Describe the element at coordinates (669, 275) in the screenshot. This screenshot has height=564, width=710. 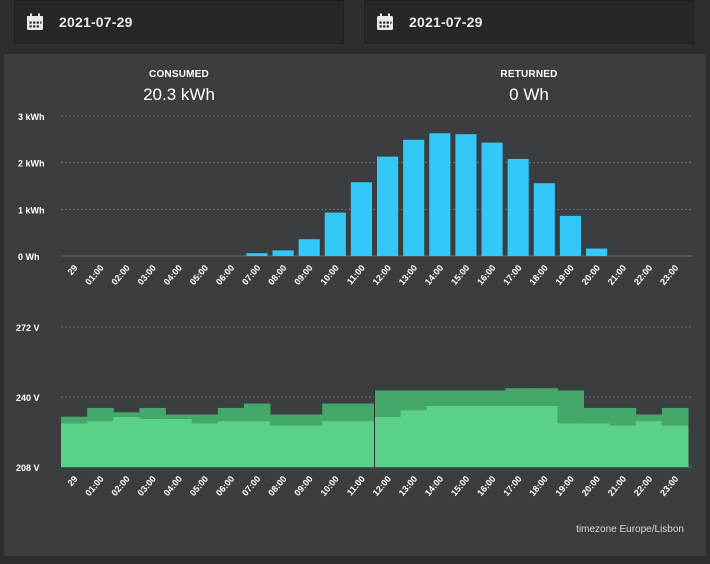
I see `energy-xtick-label: 23:00` at that location.